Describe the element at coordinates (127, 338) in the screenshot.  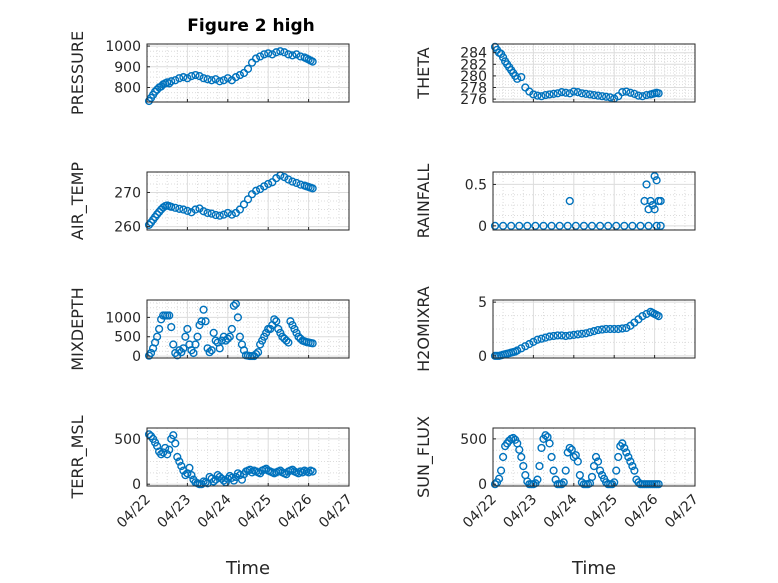
I see `y-tick-label: 500` at that location.